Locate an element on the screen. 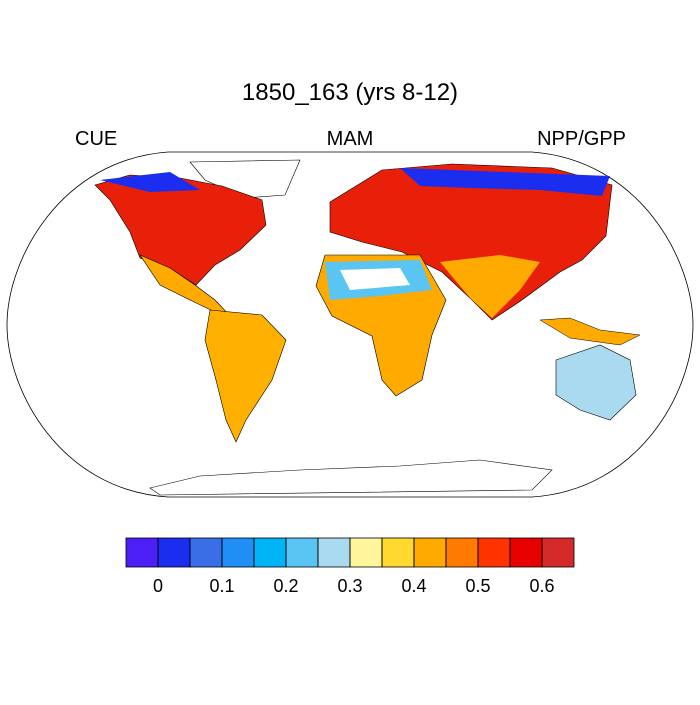  sahara-empty is located at coordinates (375, 279).